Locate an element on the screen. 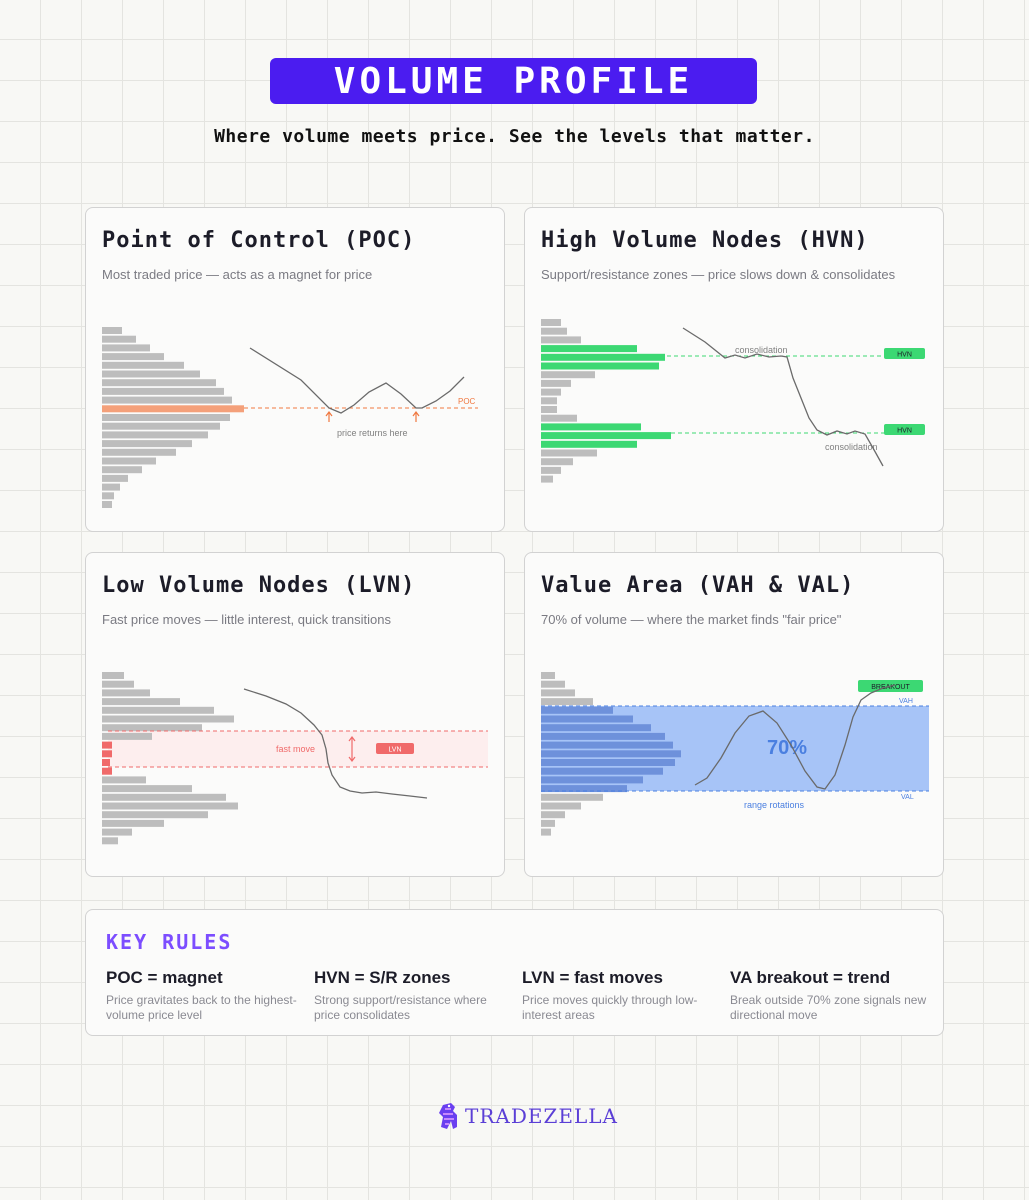 This screenshot has height=1200, width=1029. poc-label: POC is located at coordinates (467, 401).